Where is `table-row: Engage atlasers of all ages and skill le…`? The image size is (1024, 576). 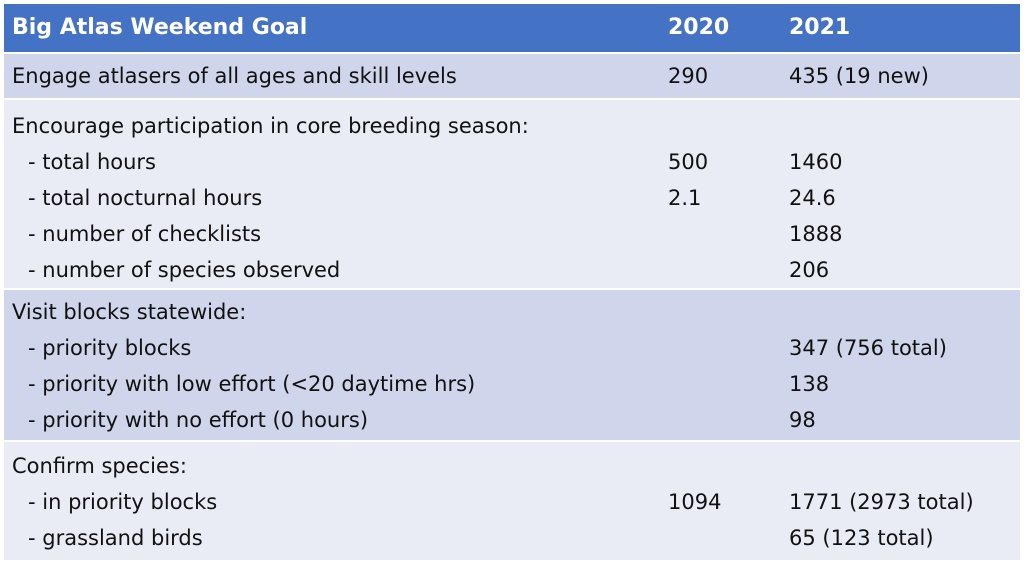 table-row: Engage atlasers of all ages and skill le… is located at coordinates (512, 76).